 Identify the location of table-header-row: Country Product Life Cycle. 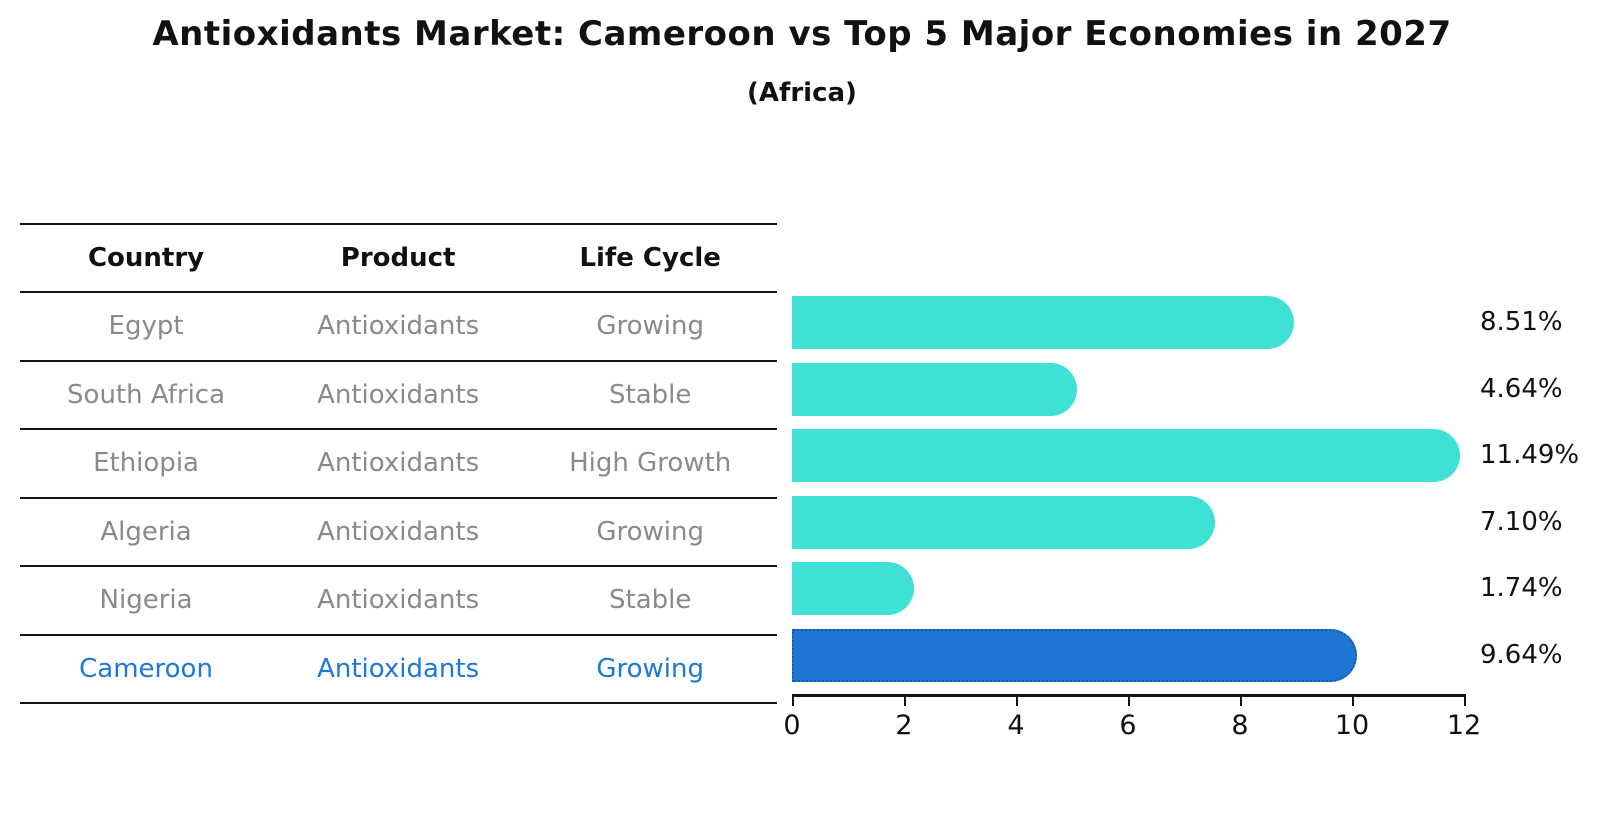
(398, 258).